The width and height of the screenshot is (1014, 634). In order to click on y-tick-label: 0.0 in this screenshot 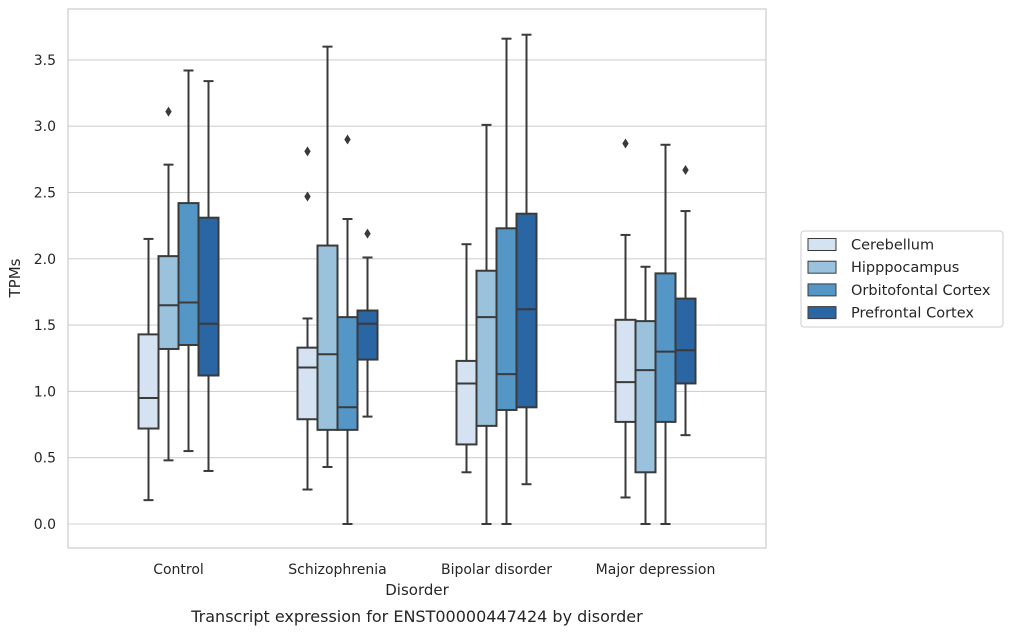, I will do `click(45, 525)`.